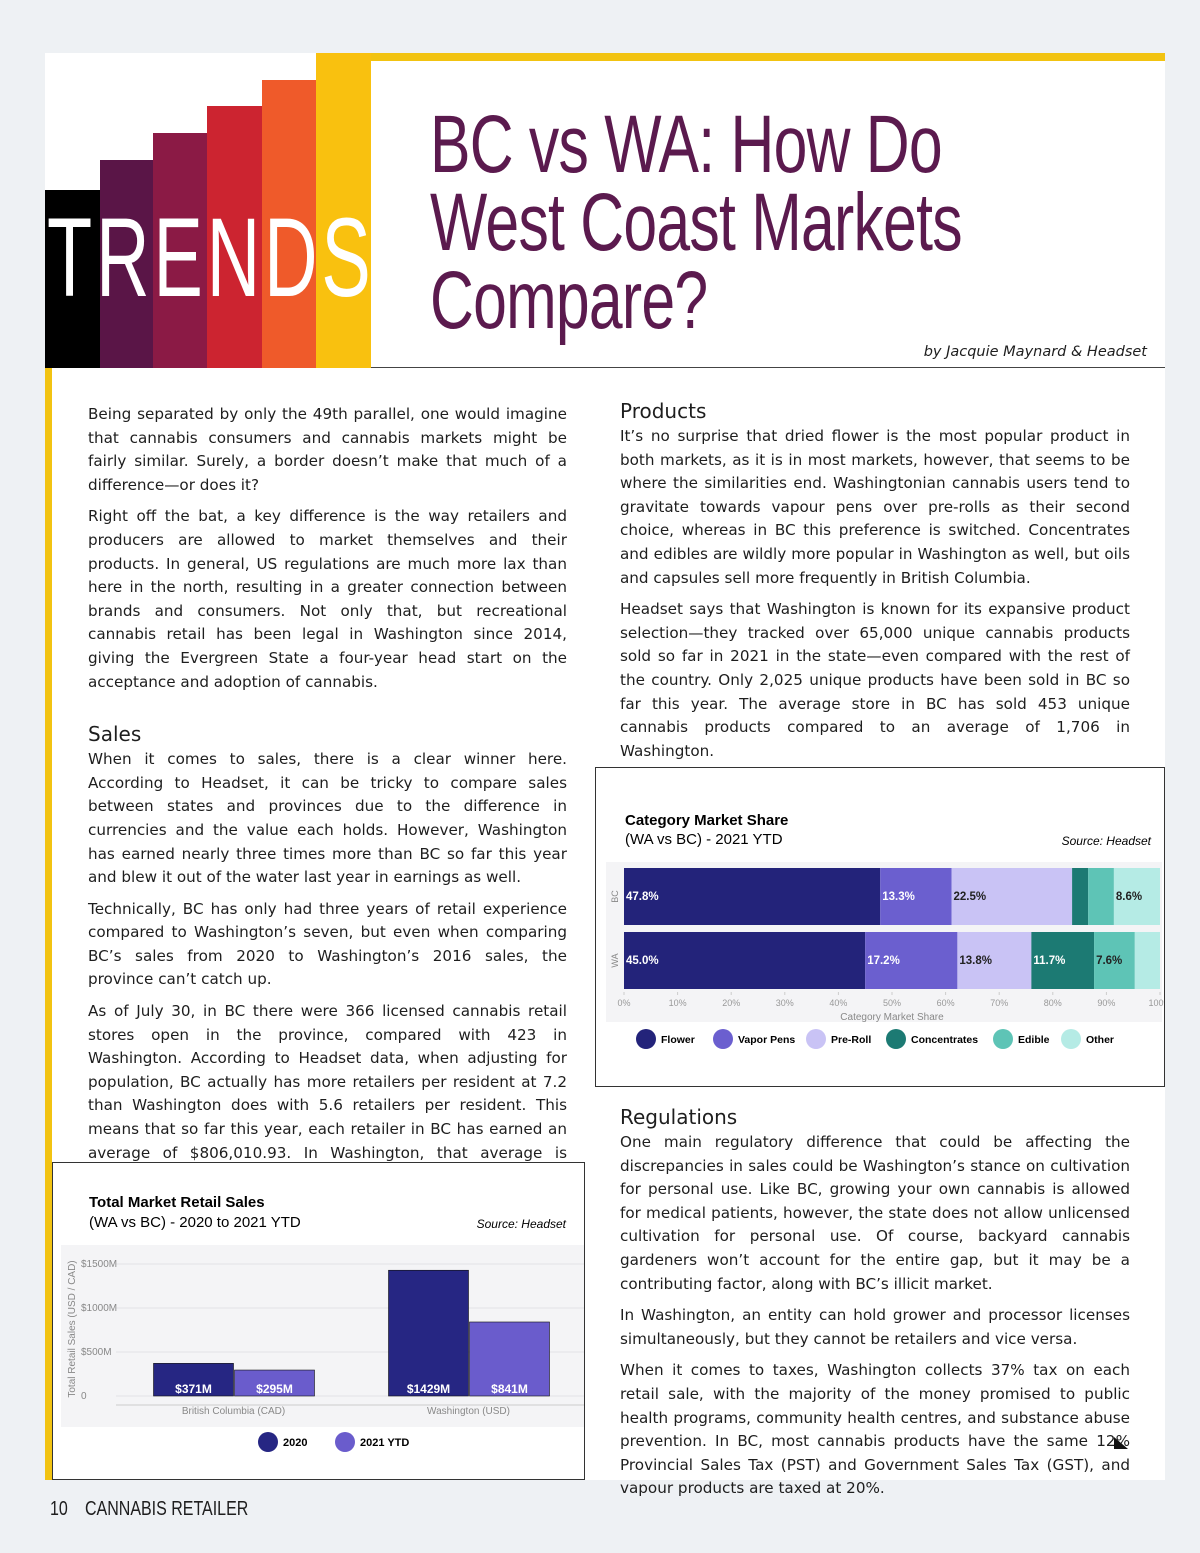 The width and height of the screenshot is (1200, 1553). Describe the element at coordinates (384, 1443) in the screenshot. I see `legend-label: 2021 YTD` at that location.